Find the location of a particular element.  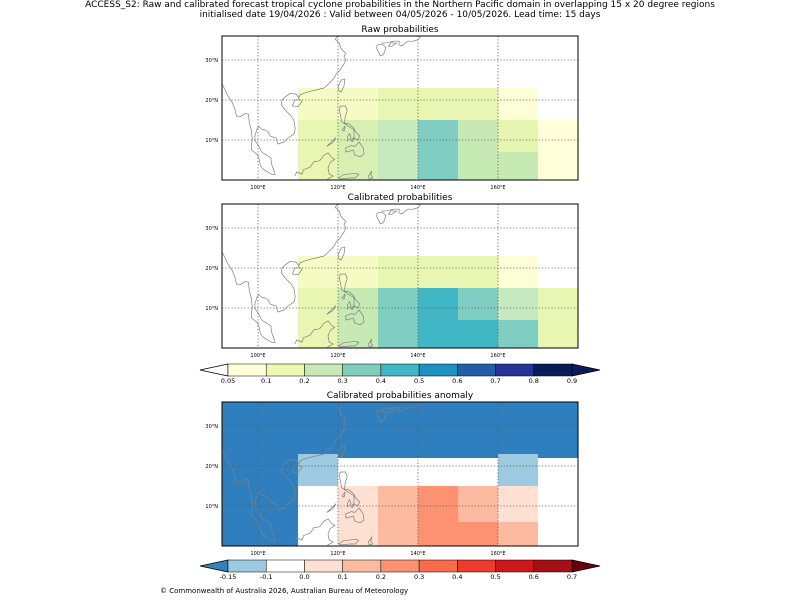

colorbar-tick-label: 0.7 is located at coordinates (495, 381).